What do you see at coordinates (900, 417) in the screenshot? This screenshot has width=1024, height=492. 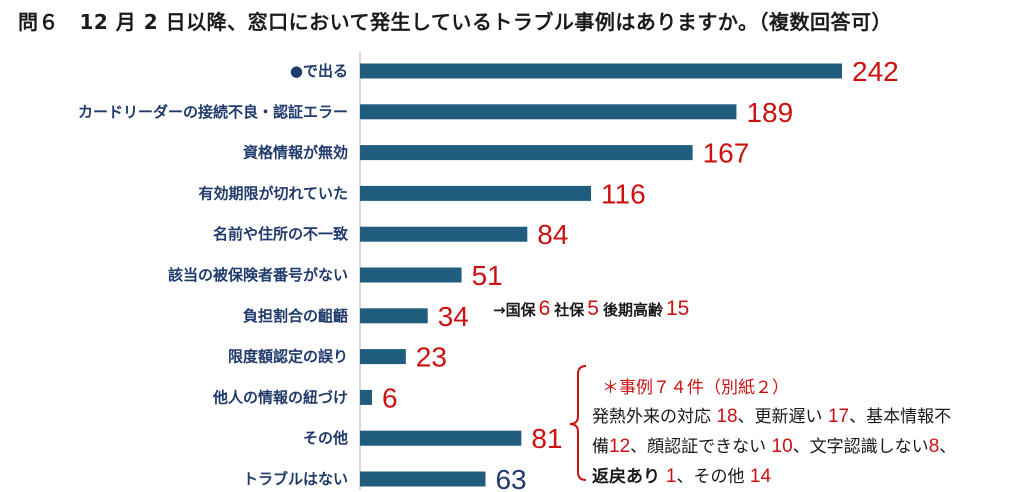 I see `note-text: 、基本情報不` at bounding box center [900, 417].